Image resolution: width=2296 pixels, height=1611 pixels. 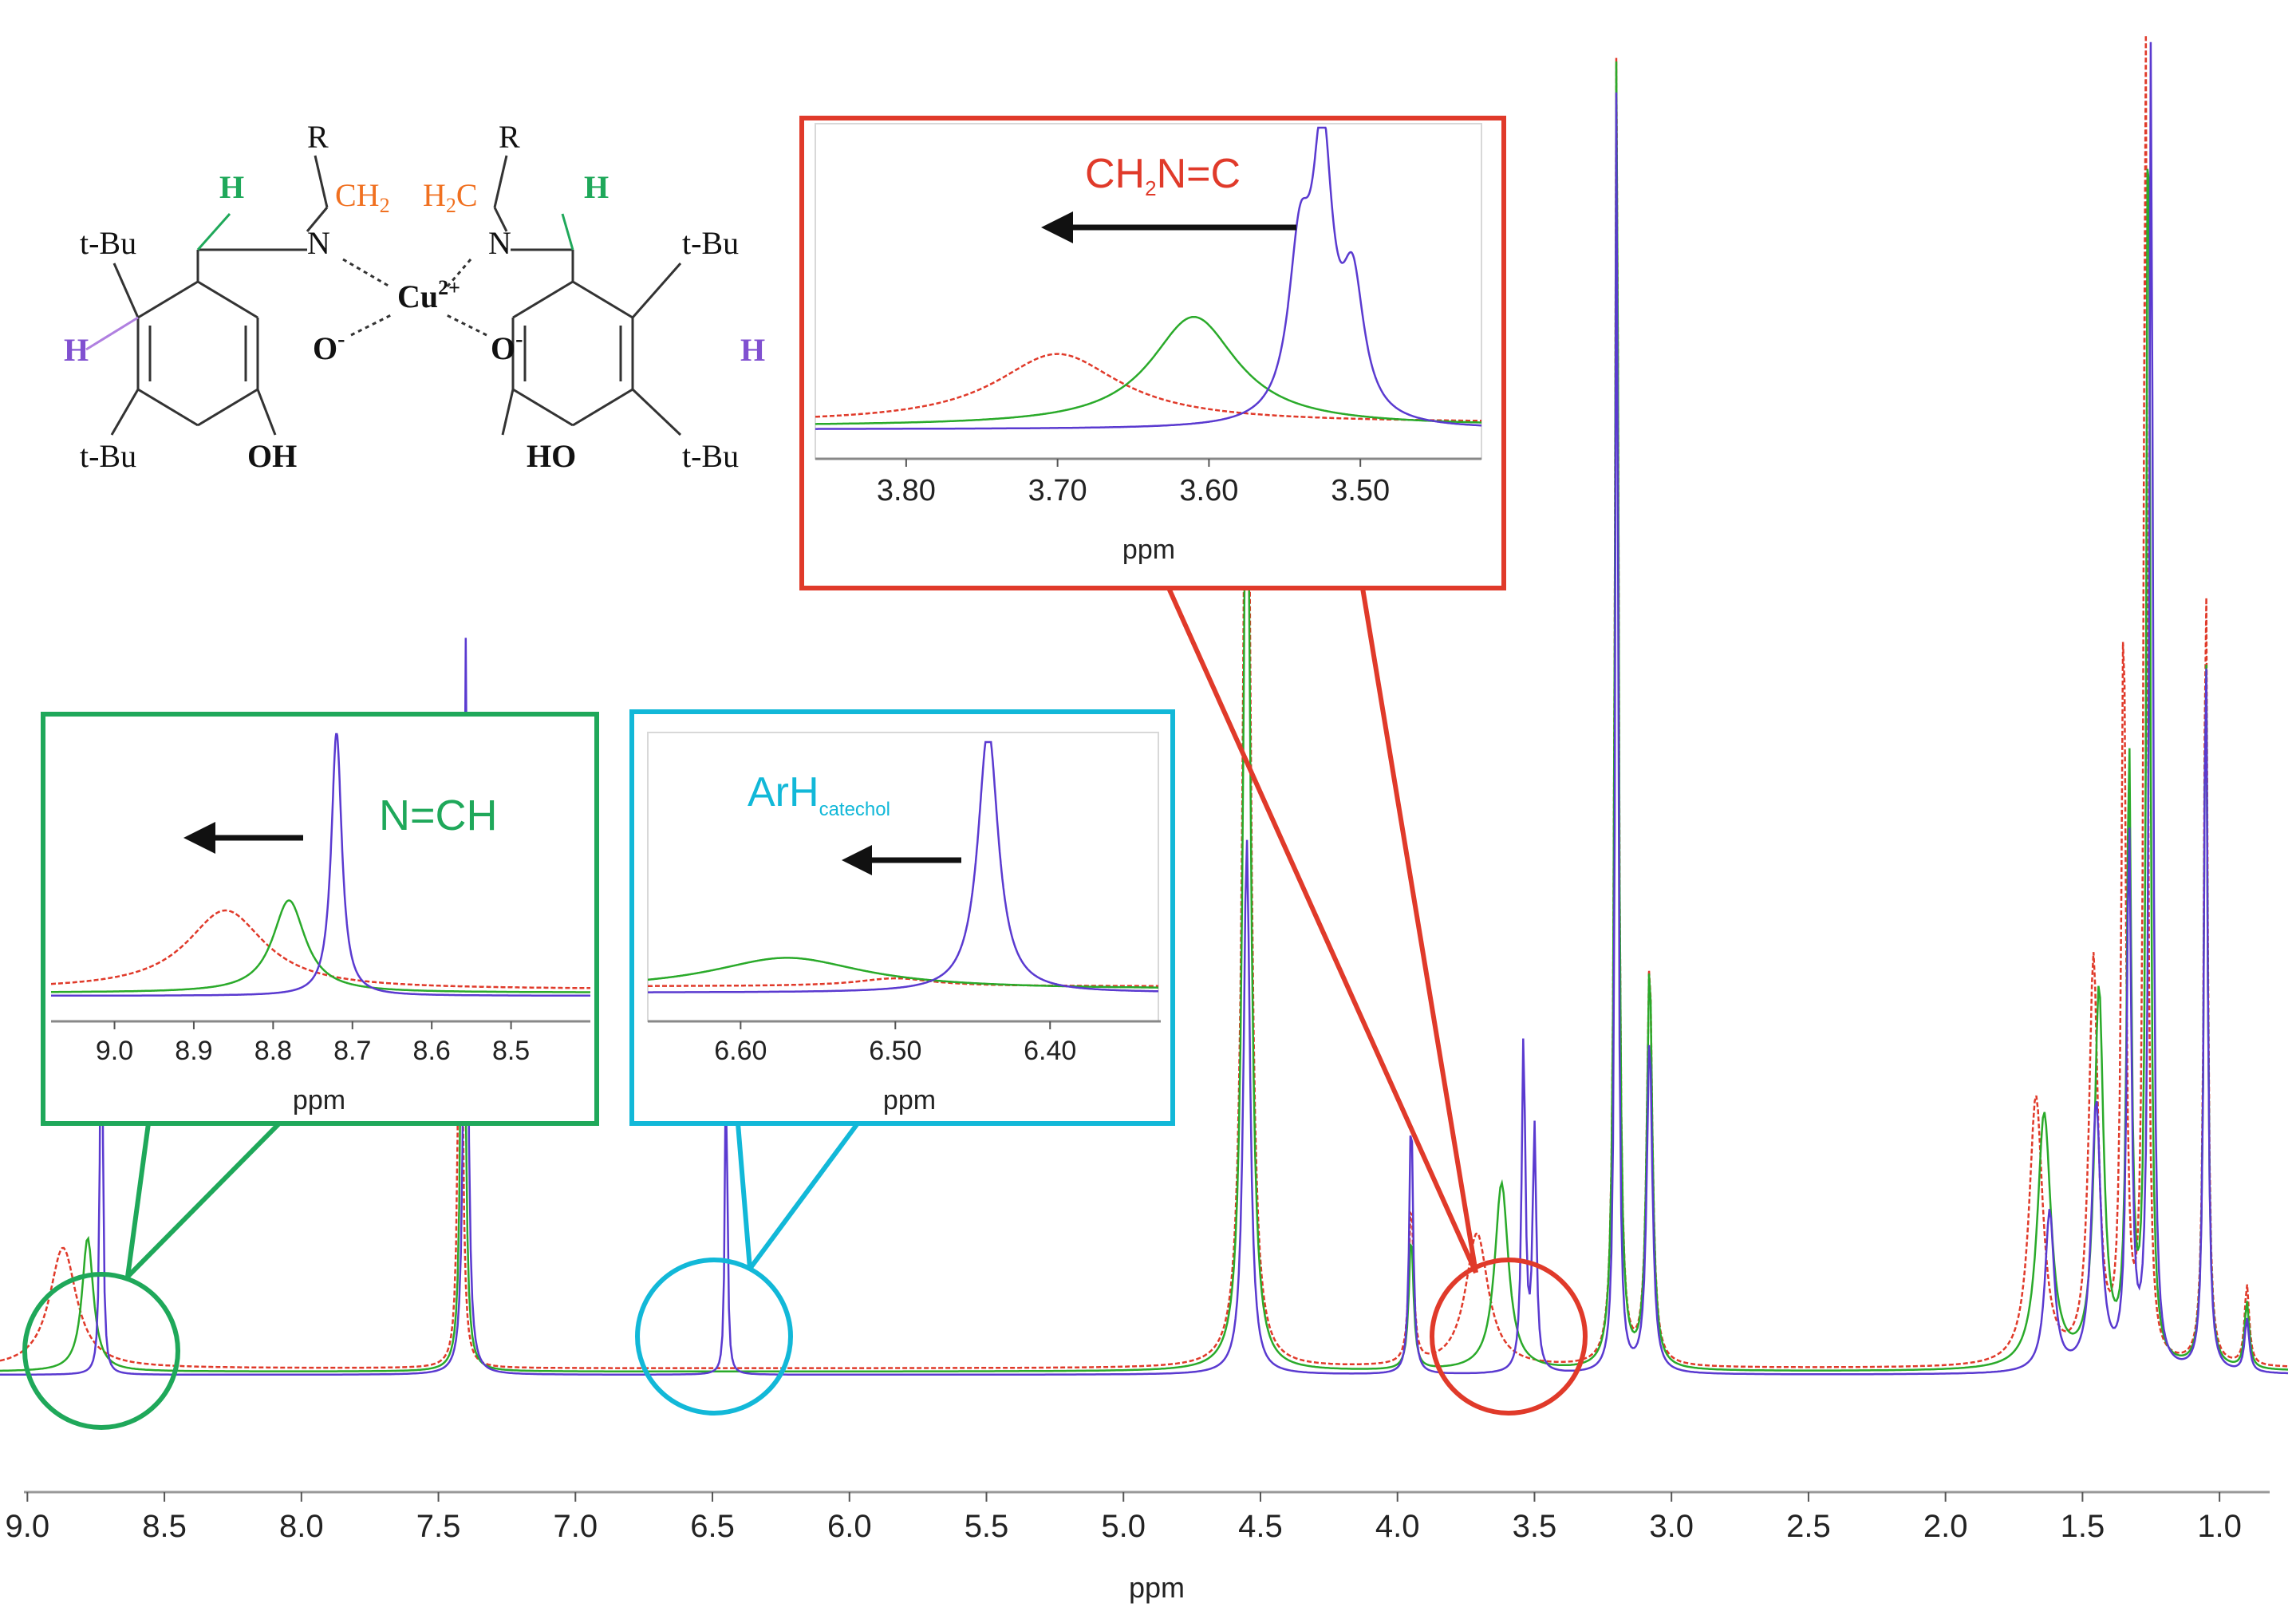 What do you see at coordinates (193, 1051) in the screenshot?
I see `tick-label: 8.9` at bounding box center [193, 1051].